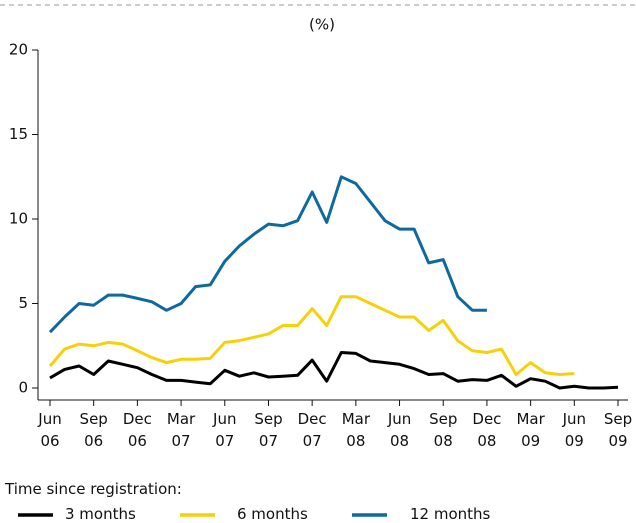 The width and height of the screenshot is (636, 523). I want to click on legend-label: 3 months, so click(100, 514).